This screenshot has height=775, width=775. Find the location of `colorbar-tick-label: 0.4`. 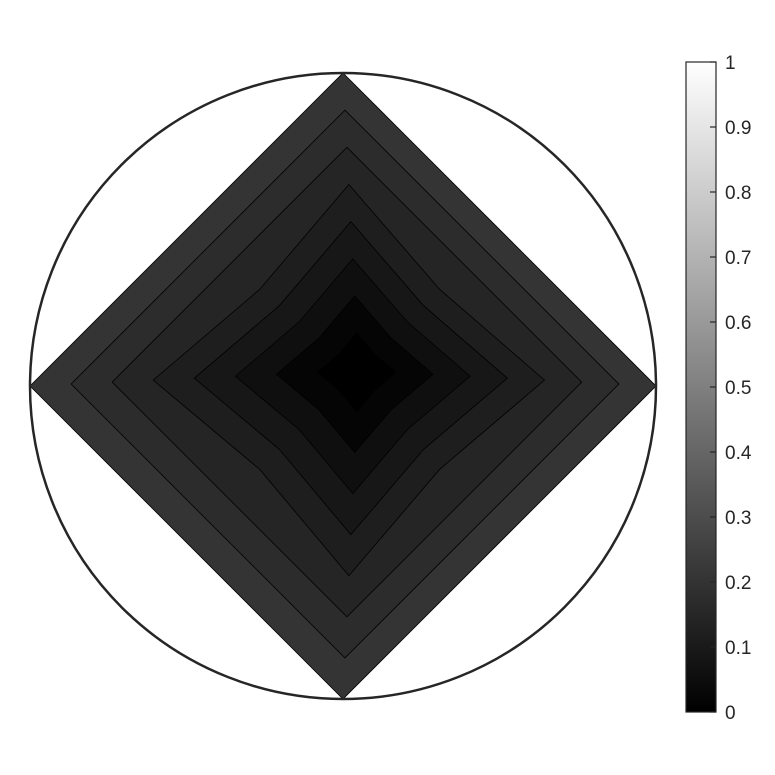

colorbar-tick-label: 0.4 is located at coordinates (738, 453).